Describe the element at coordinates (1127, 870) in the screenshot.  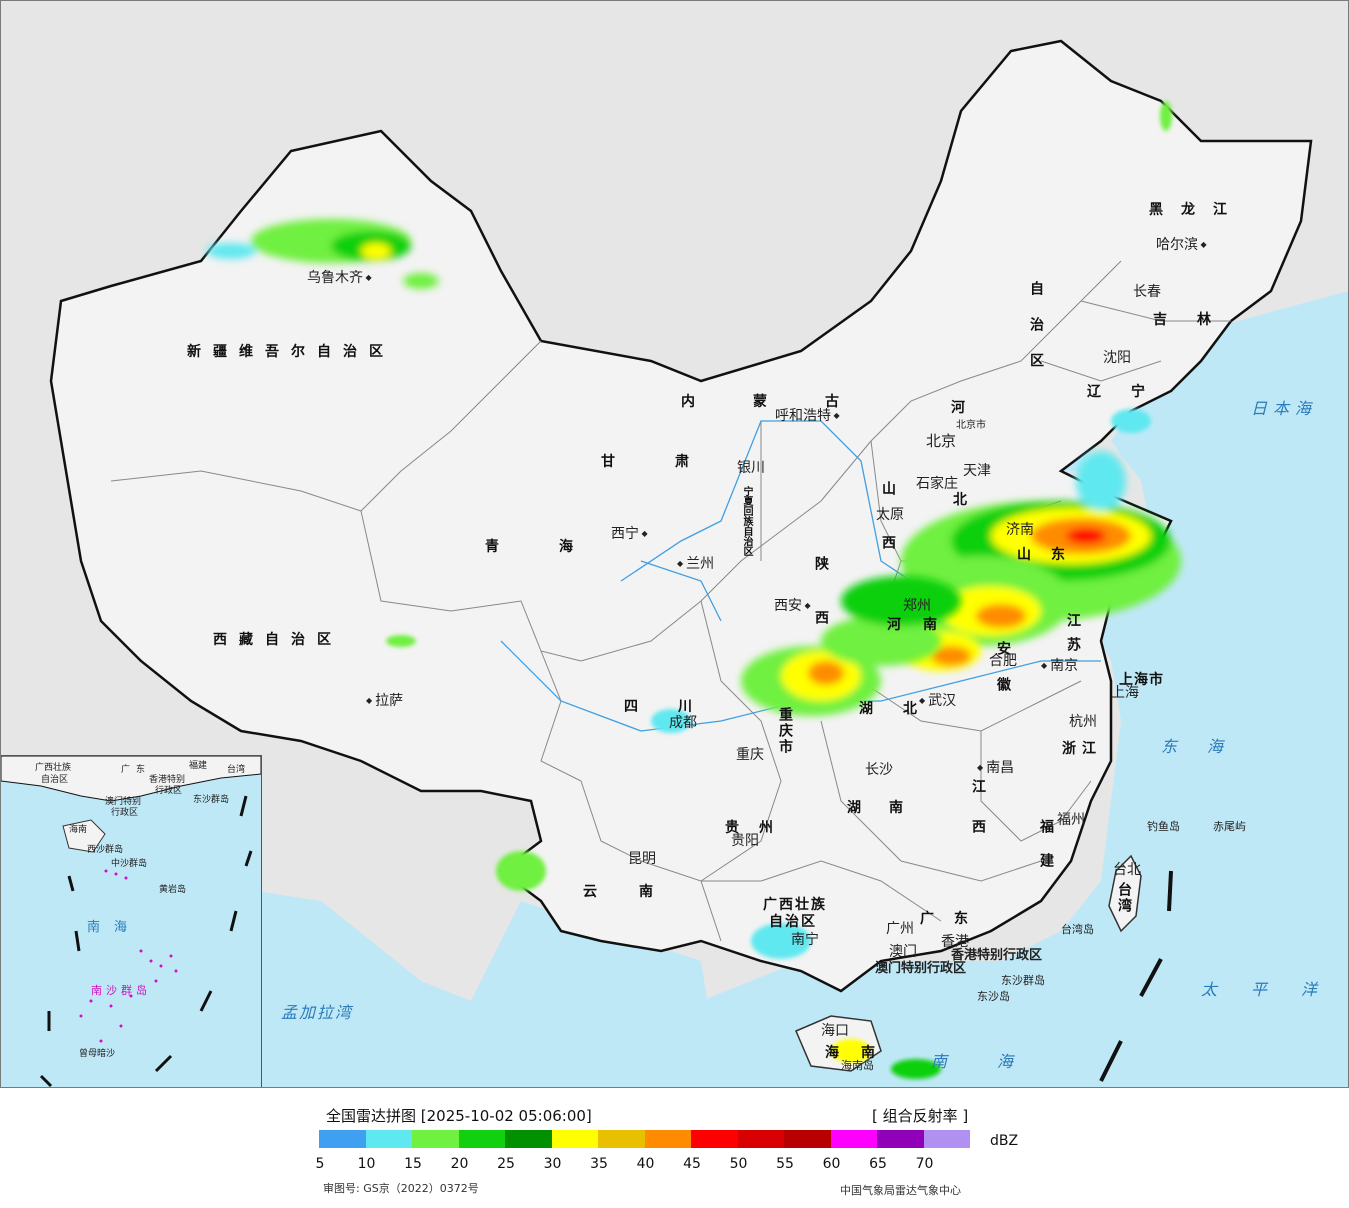
I see `city-taipei: 台北` at that location.